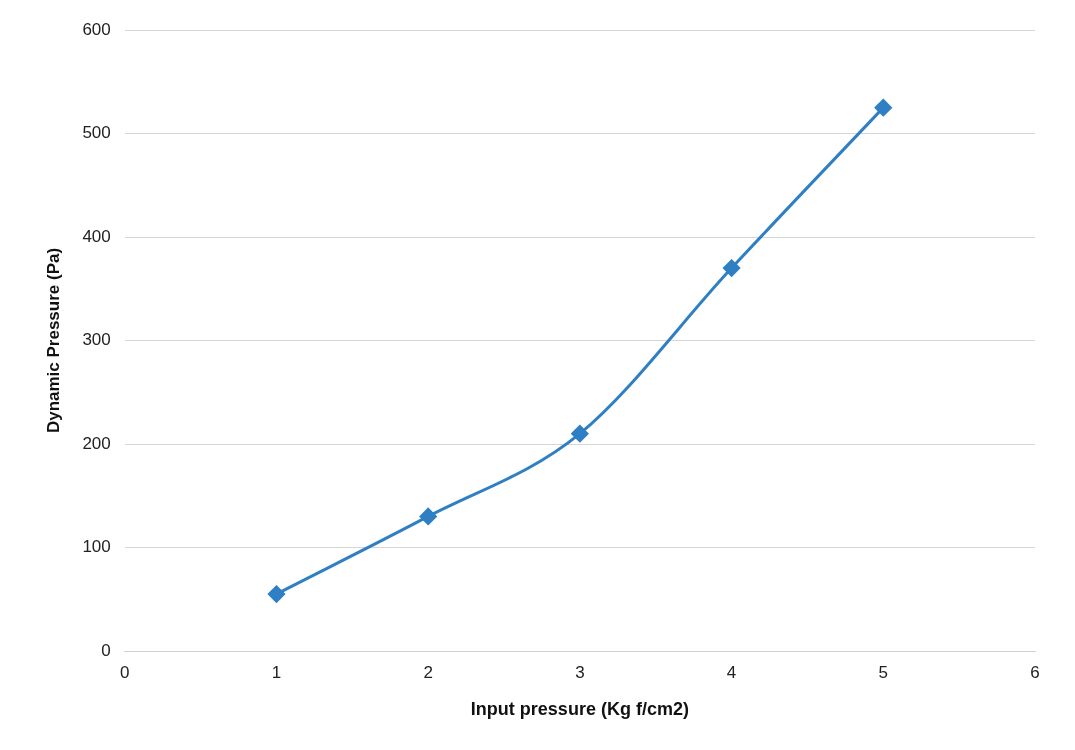 This screenshot has height=750, width=1075. I want to click on y-tick-label: 300, so click(96, 340).